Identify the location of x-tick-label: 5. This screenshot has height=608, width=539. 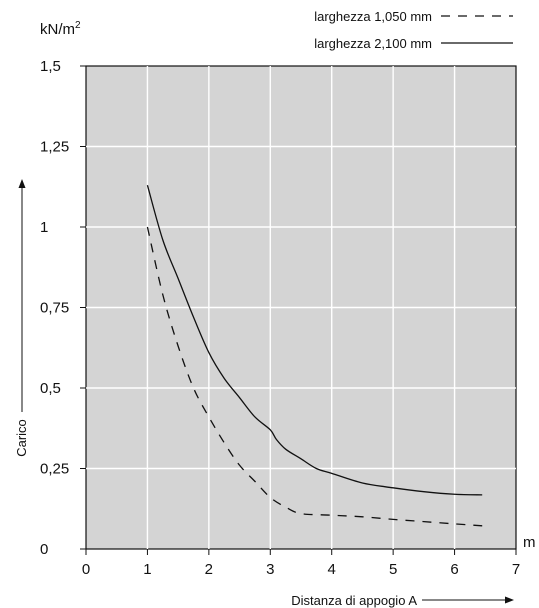
(393, 569).